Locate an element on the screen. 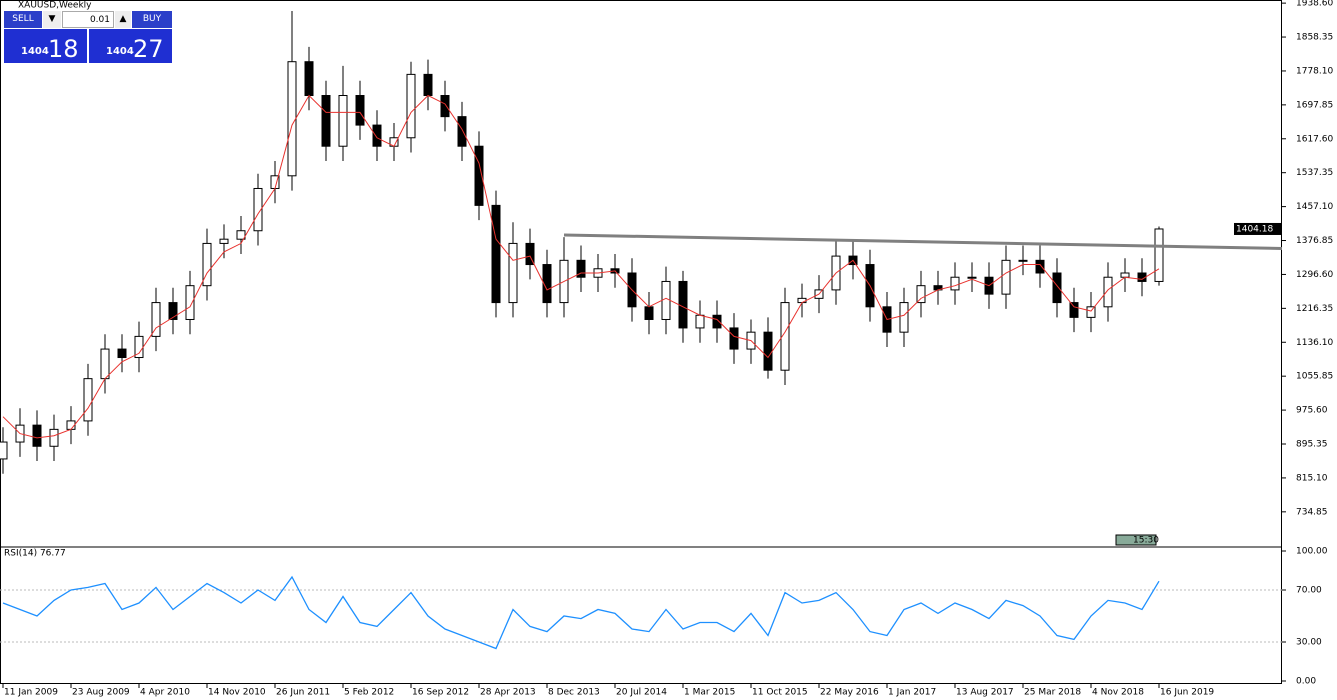 The width and height of the screenshot is (1337, 700). lot-up: ▲ is located at coordinates (123, 19).